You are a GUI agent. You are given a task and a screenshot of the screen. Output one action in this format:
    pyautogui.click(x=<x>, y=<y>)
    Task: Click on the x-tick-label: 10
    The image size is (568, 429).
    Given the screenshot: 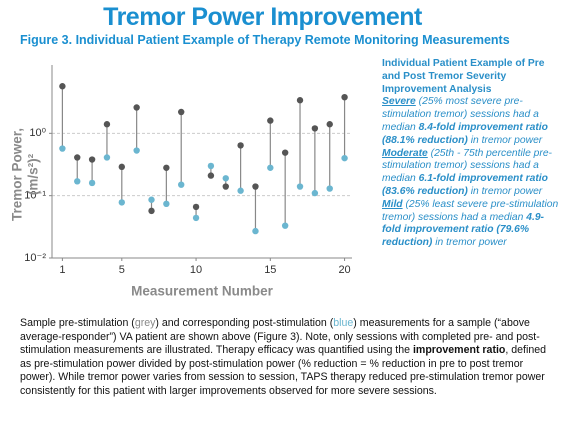 What is the action you would take?
    pyautogui.click(x=196, y=270)
    